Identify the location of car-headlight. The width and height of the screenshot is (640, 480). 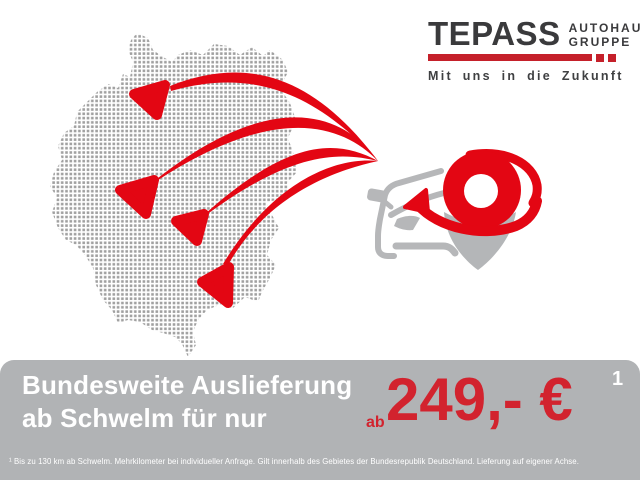
(407, 223).